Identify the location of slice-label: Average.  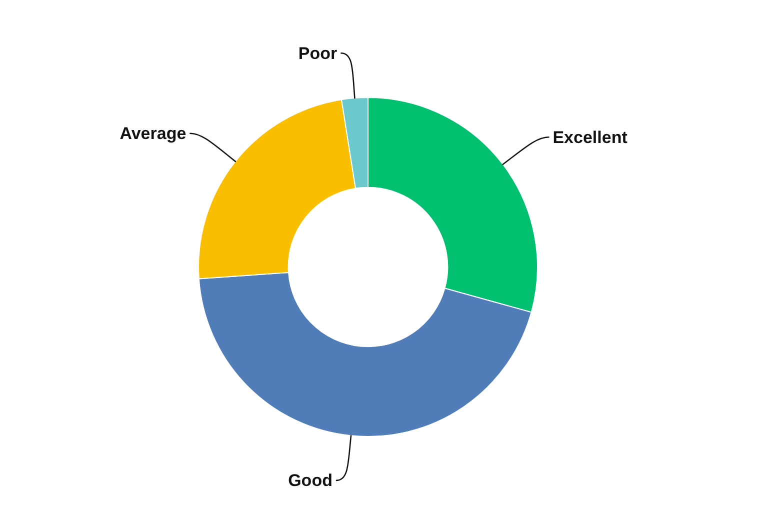
(153, 134).